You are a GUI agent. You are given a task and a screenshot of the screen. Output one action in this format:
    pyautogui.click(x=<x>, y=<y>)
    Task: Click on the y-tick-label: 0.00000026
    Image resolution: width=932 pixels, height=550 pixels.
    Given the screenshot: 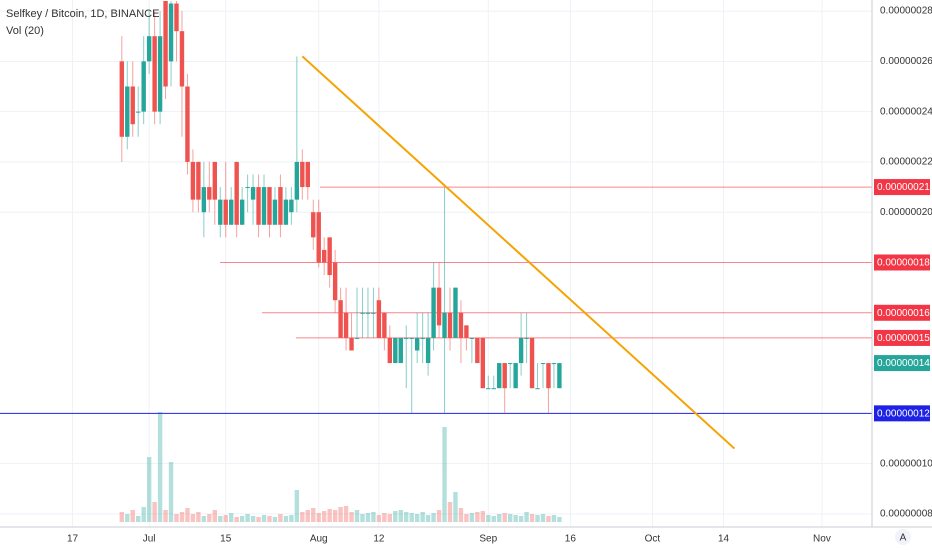 What is the action you would take?
    pyautogui.click(x=906, y=61)
    